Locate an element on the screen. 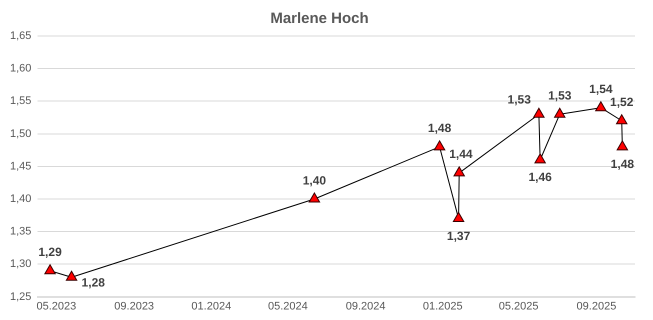  x-tick-label: 05.2025 is located at coordinates (518, 306).